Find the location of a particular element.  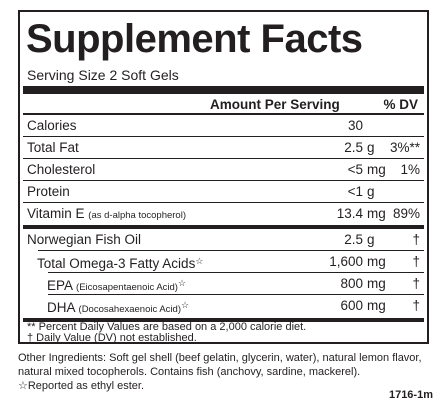

nutrient-dv: 1% is located at coordinates (410, 169).